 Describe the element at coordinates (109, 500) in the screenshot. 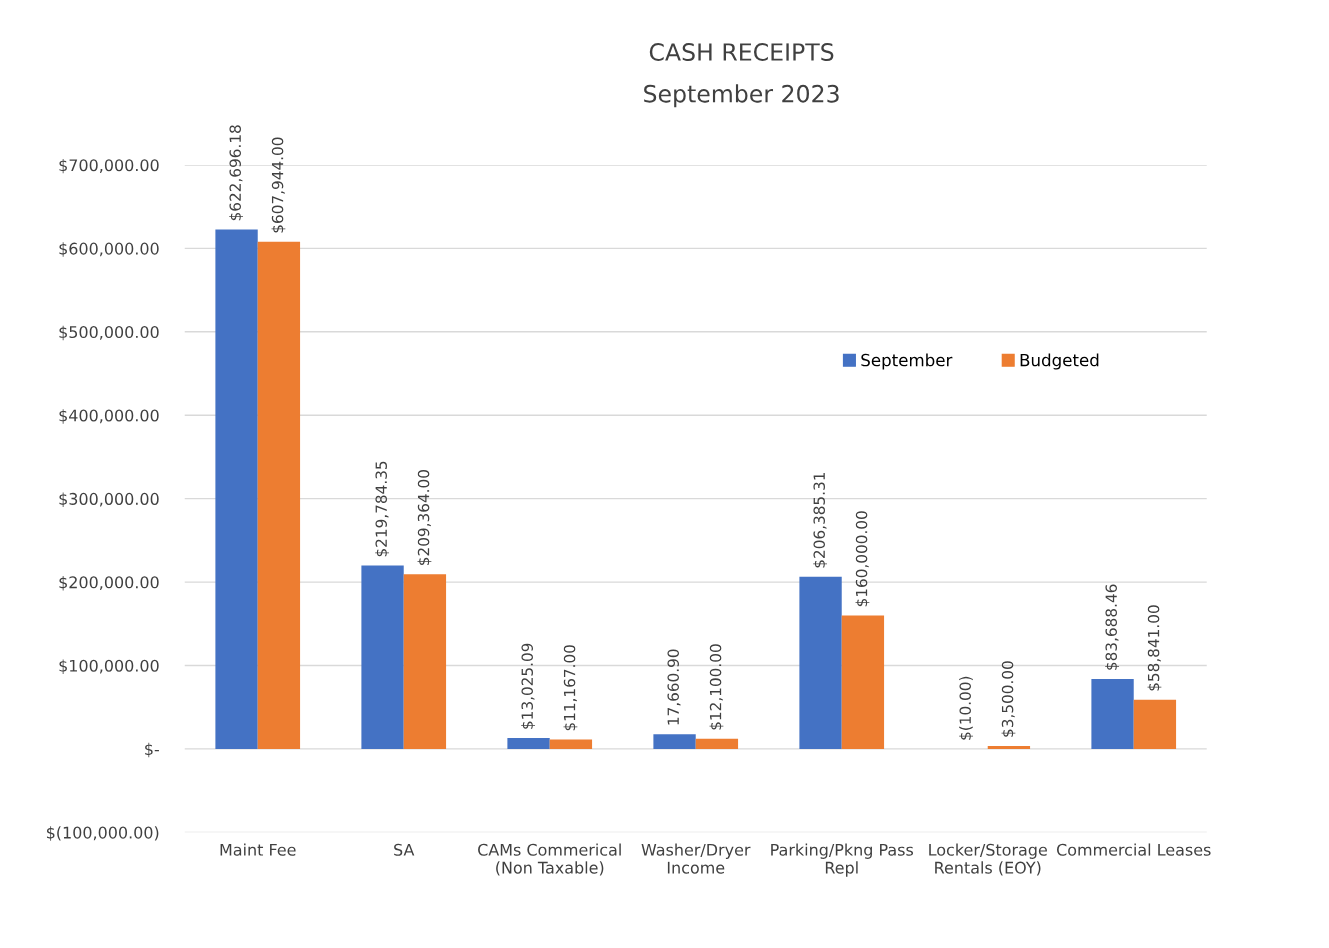

I see `y-tick-label: $300,000.00` at that location.